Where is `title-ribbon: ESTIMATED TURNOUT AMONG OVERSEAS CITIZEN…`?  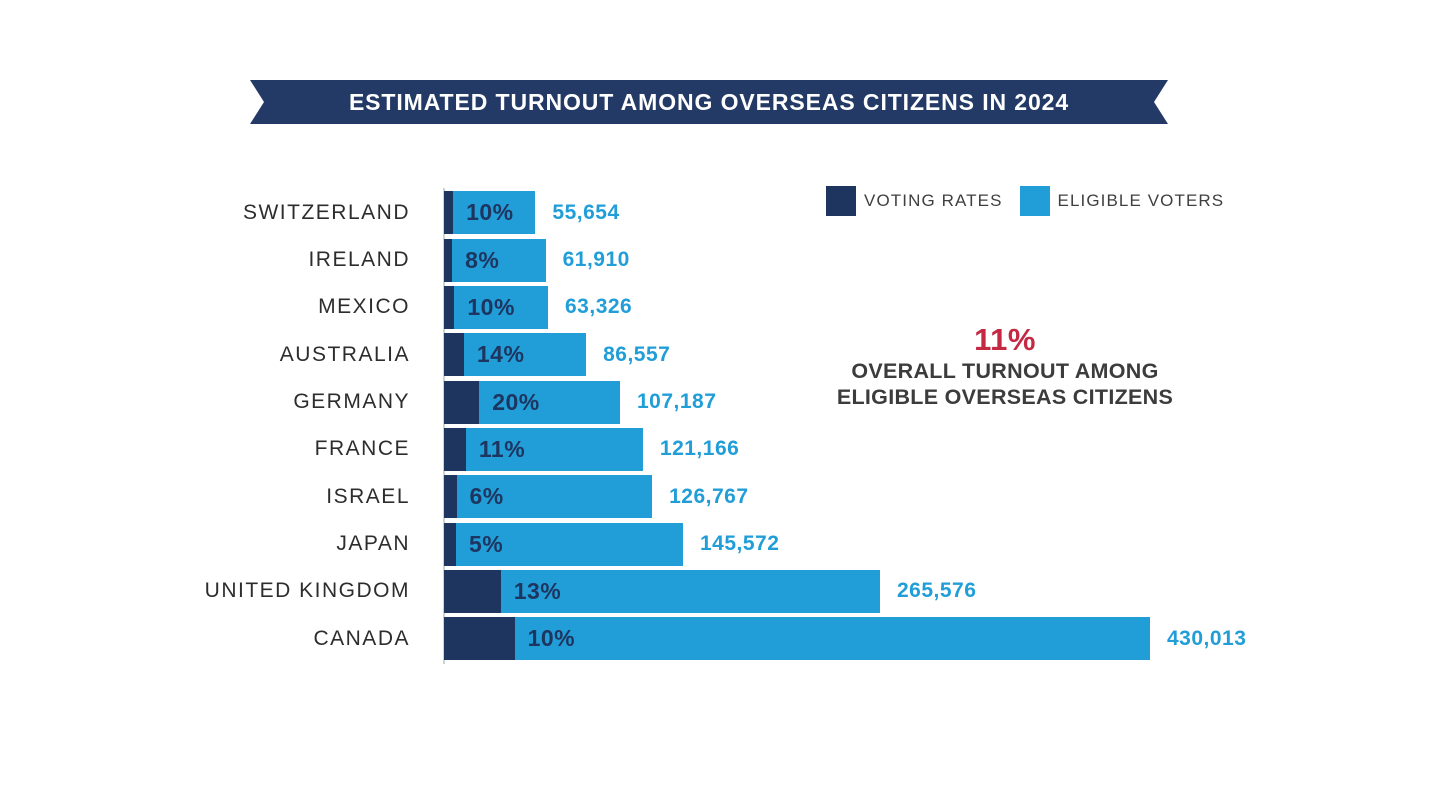
title-ribbon: ESTIMATED TURNOUT AMONG OVERSEAS CITIZEN… is located at coordinates (709, 102).